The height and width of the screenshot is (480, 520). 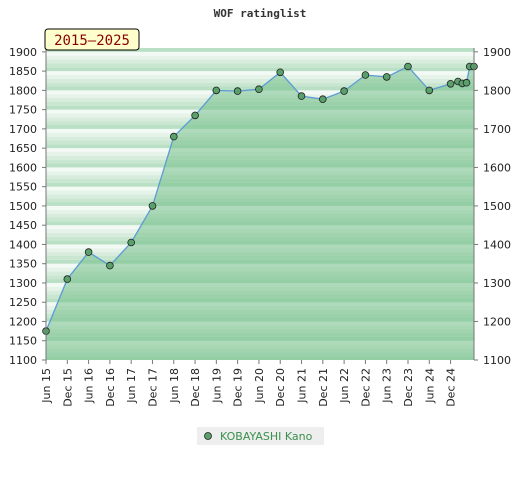 I want to click on range-label: 2015–2025, so click(x=92, y=41).